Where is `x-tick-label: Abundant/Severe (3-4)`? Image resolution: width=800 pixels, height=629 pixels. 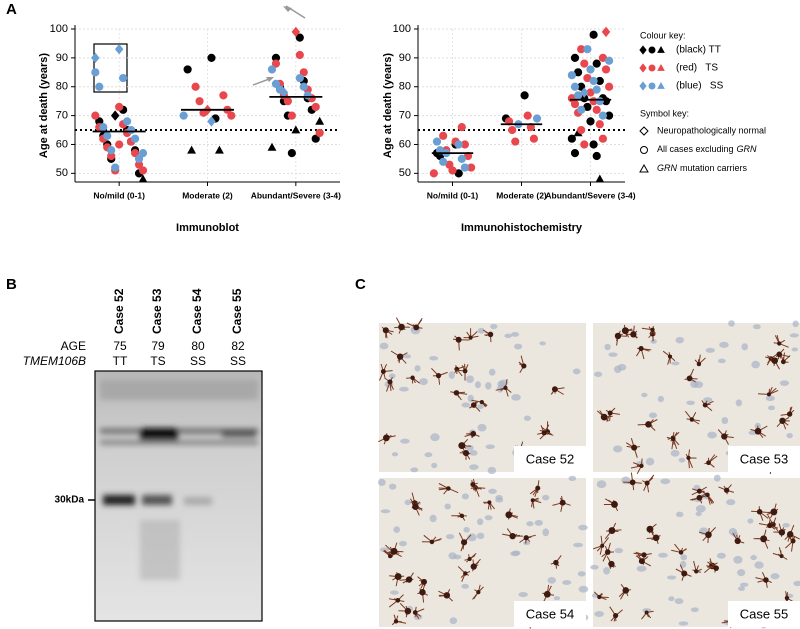
x-tick-label: Abundant/Severe (3-4) is located at coordinates (296, 195).